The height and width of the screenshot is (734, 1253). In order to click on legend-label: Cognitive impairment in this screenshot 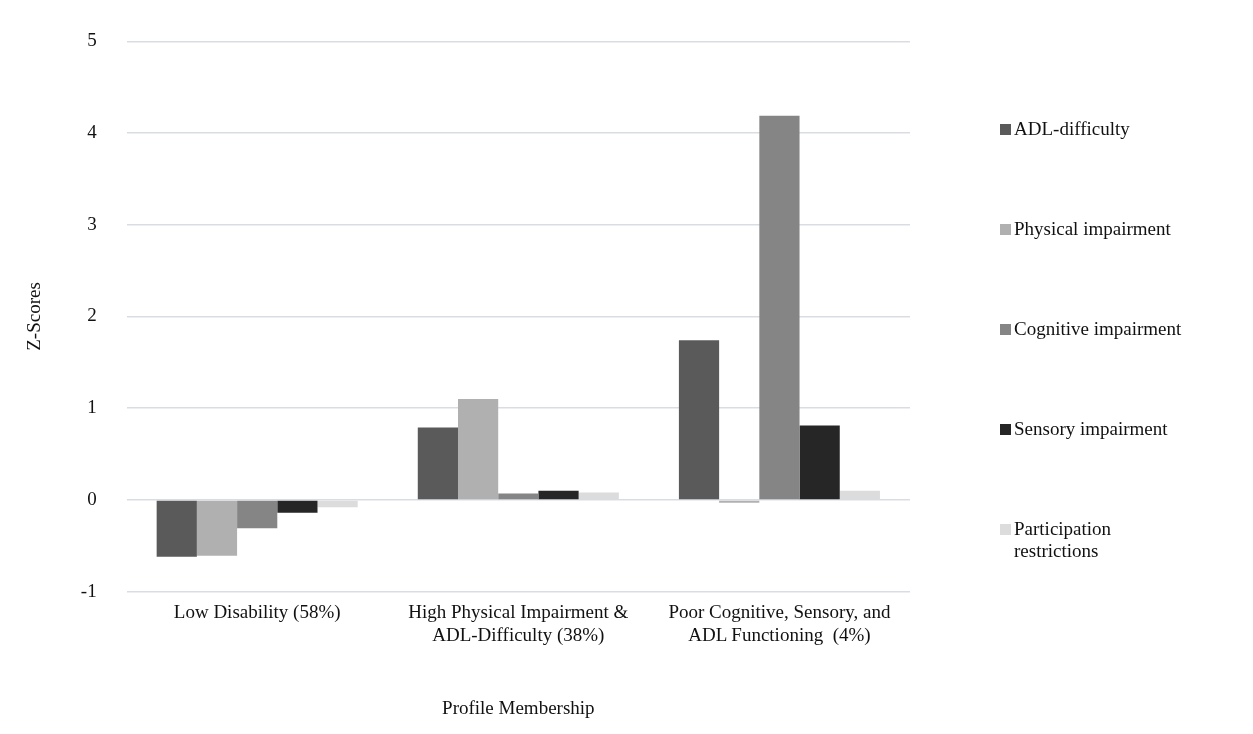, I will do `click(1098, 329)`.